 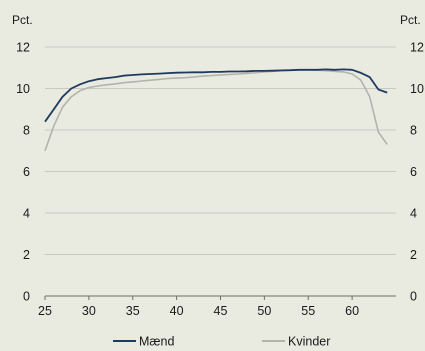 What do you see at coordinates (177, 311) in the screenshot?
I see `x-tick-label: 40` at bounding box center [177, 311].